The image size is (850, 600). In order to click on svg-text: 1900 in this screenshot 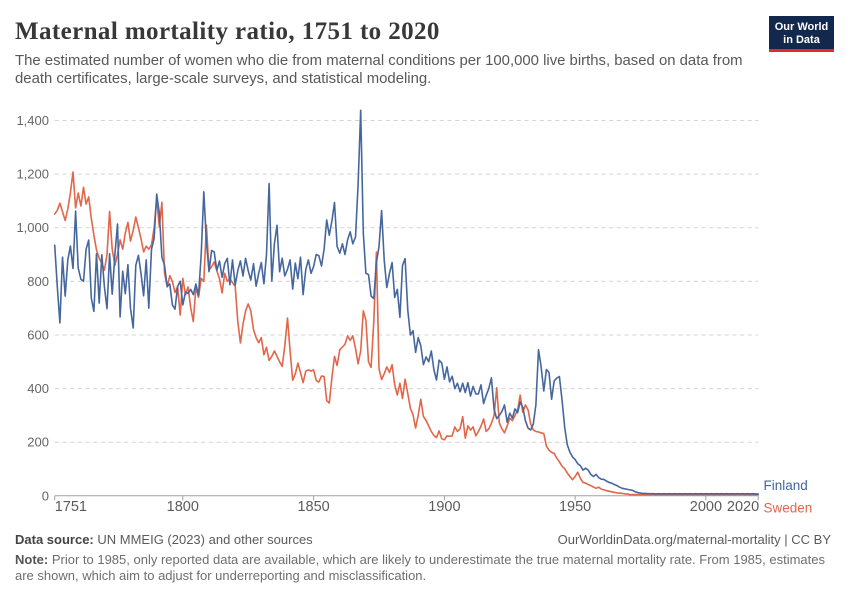, I will do `click(444, 507)`.